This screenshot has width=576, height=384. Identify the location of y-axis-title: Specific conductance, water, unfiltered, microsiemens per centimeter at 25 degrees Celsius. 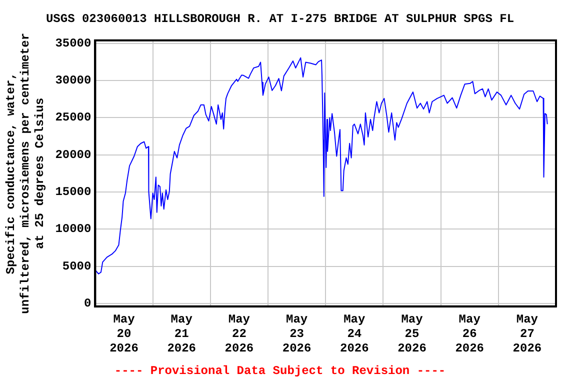
(26, 173).